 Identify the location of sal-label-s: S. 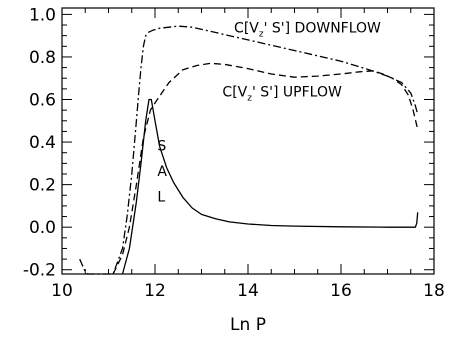
(161, 147).